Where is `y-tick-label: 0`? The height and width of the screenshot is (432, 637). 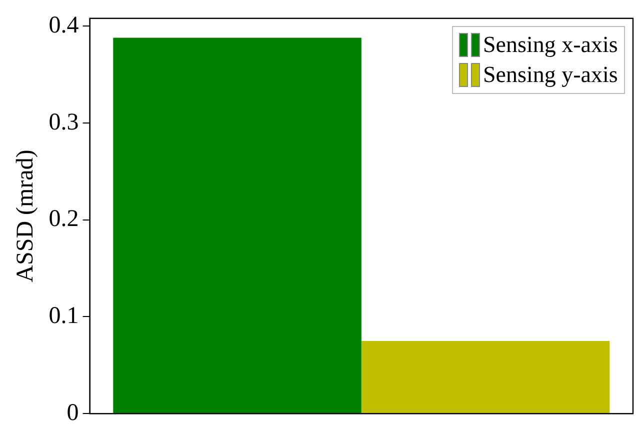
y-tick-label: 0 is located at coordinates (72, 413).